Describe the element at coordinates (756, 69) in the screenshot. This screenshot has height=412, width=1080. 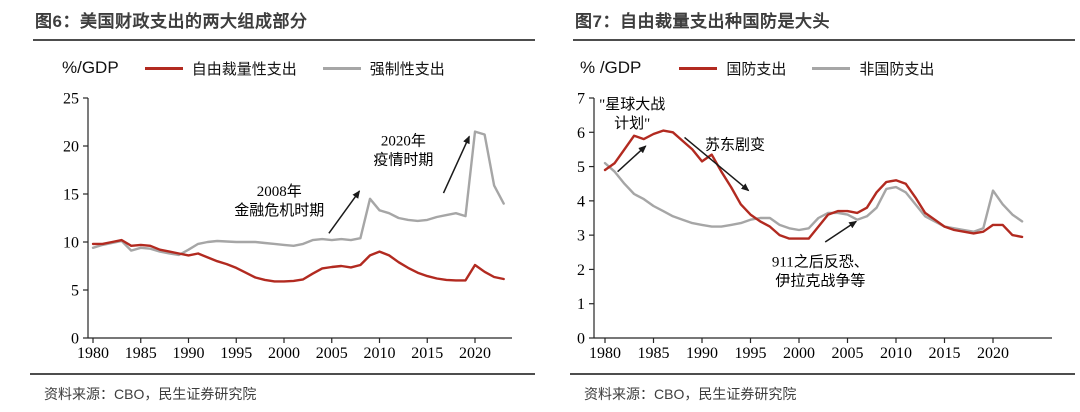
I see `legend-label-defense: 国防支出` at that location.